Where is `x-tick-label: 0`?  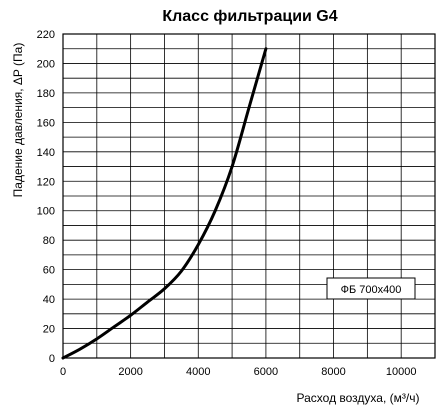 x-tick-label: 0 is located at coordinates (63, 372).